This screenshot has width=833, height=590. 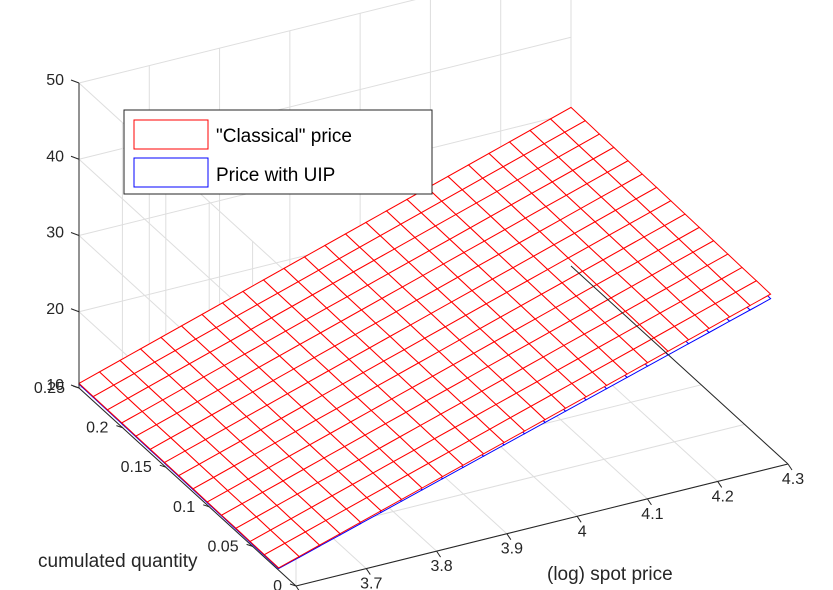 What do you see at coordinates (97, 428) in the screenshot?
I see `y-tick-label: 0.2` at bounding box center [97, 428].